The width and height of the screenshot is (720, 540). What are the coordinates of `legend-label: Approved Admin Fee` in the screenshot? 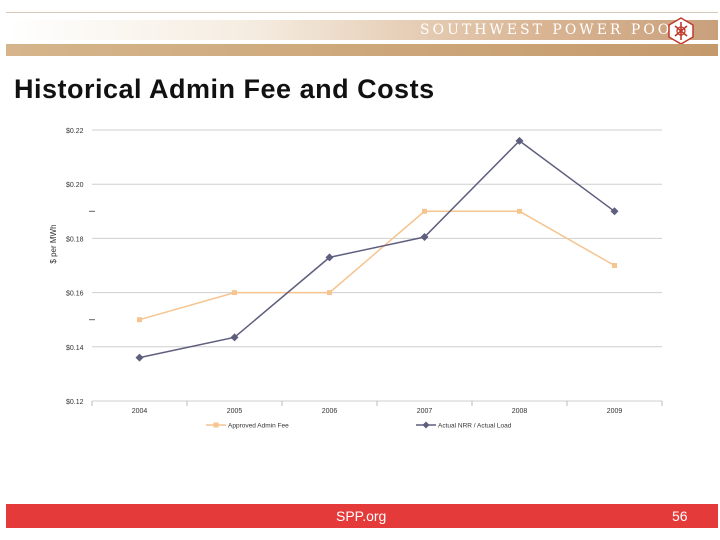 It's located at (258, 426).